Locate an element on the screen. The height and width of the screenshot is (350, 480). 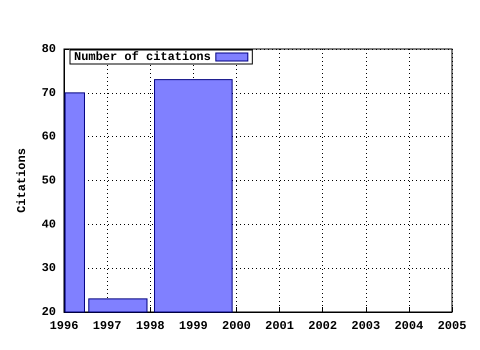
y-tick-label: 80 is located at coordinates (49, 49).